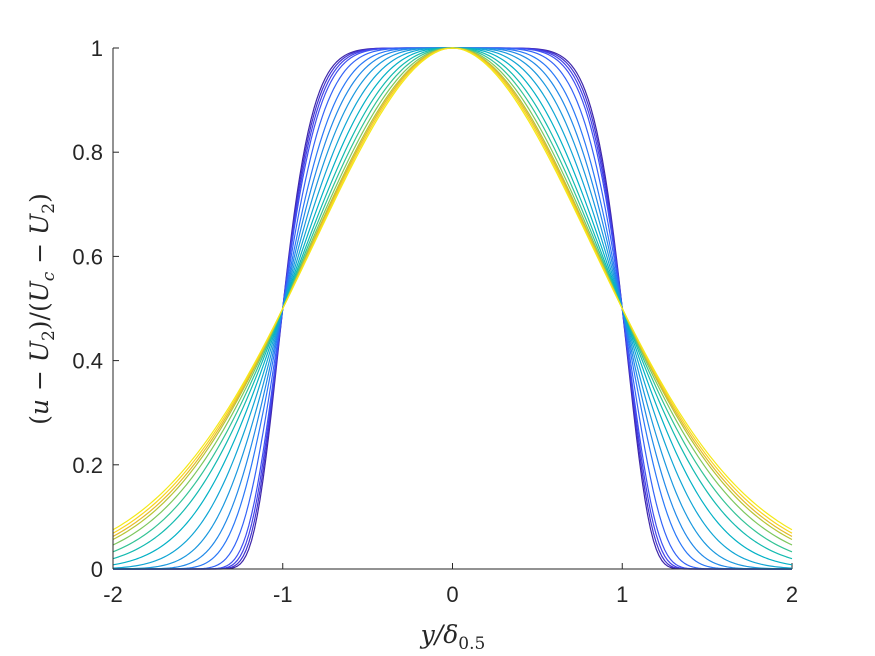 Image resolution: width=875 pixels, height=656 pixels. I want to click on x-tick-label: -1, so click(283, 594).